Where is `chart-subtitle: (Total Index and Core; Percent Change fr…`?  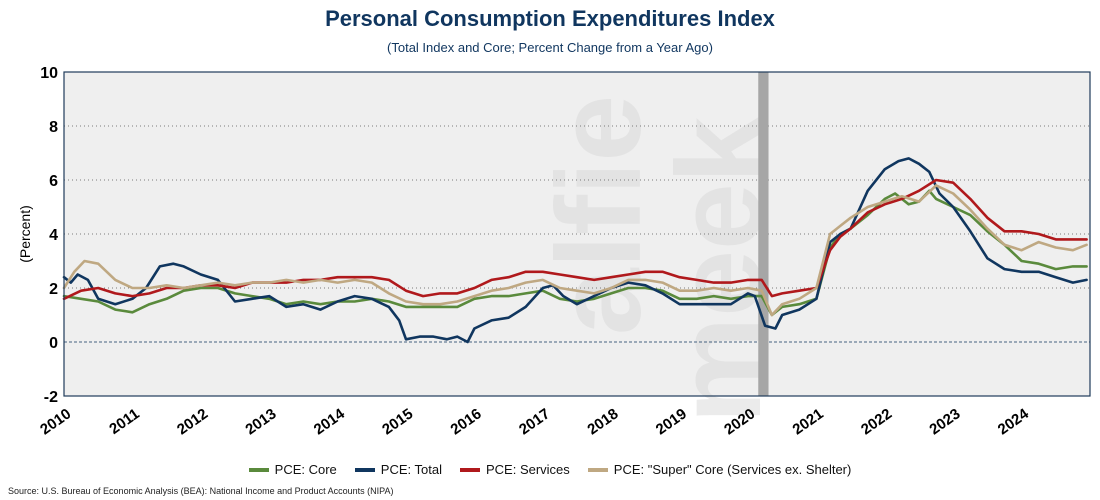
chart-subtitle: (Total Index and Core; Percent Change fr… is located at coordinates (550, 47).